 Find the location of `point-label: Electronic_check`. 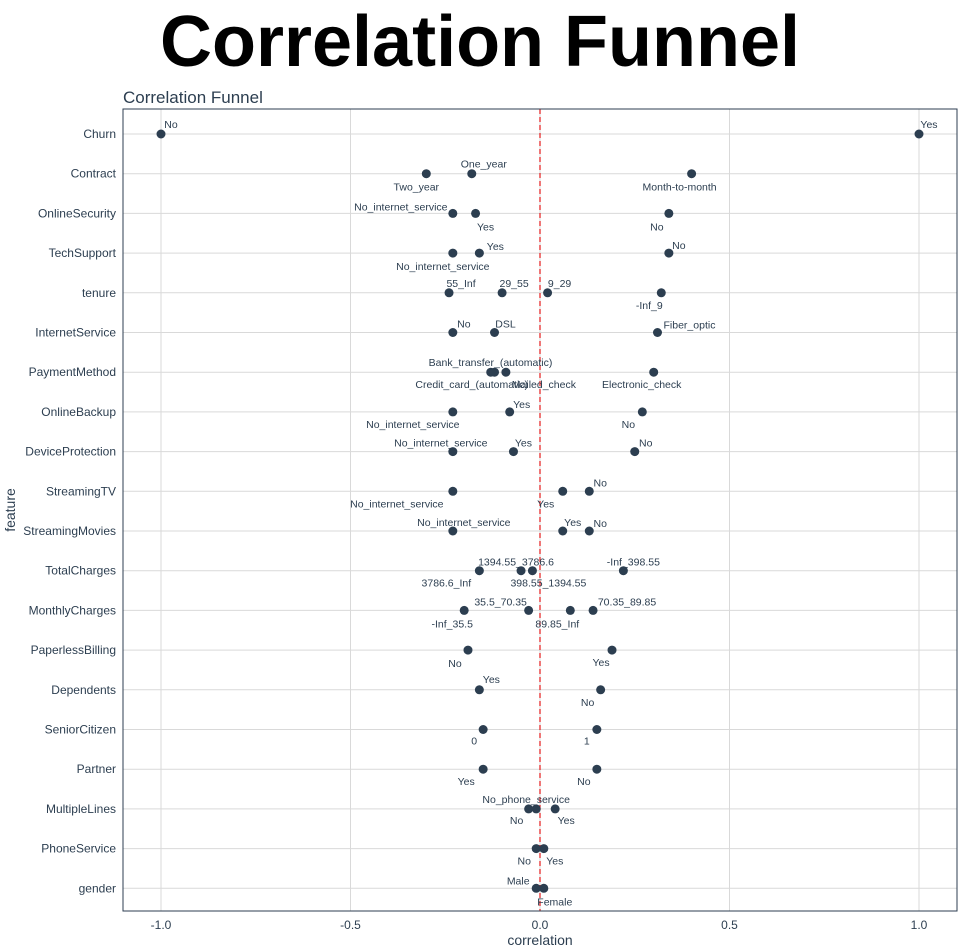

point-label: Electronic_check is located at coordinates (642, 385).